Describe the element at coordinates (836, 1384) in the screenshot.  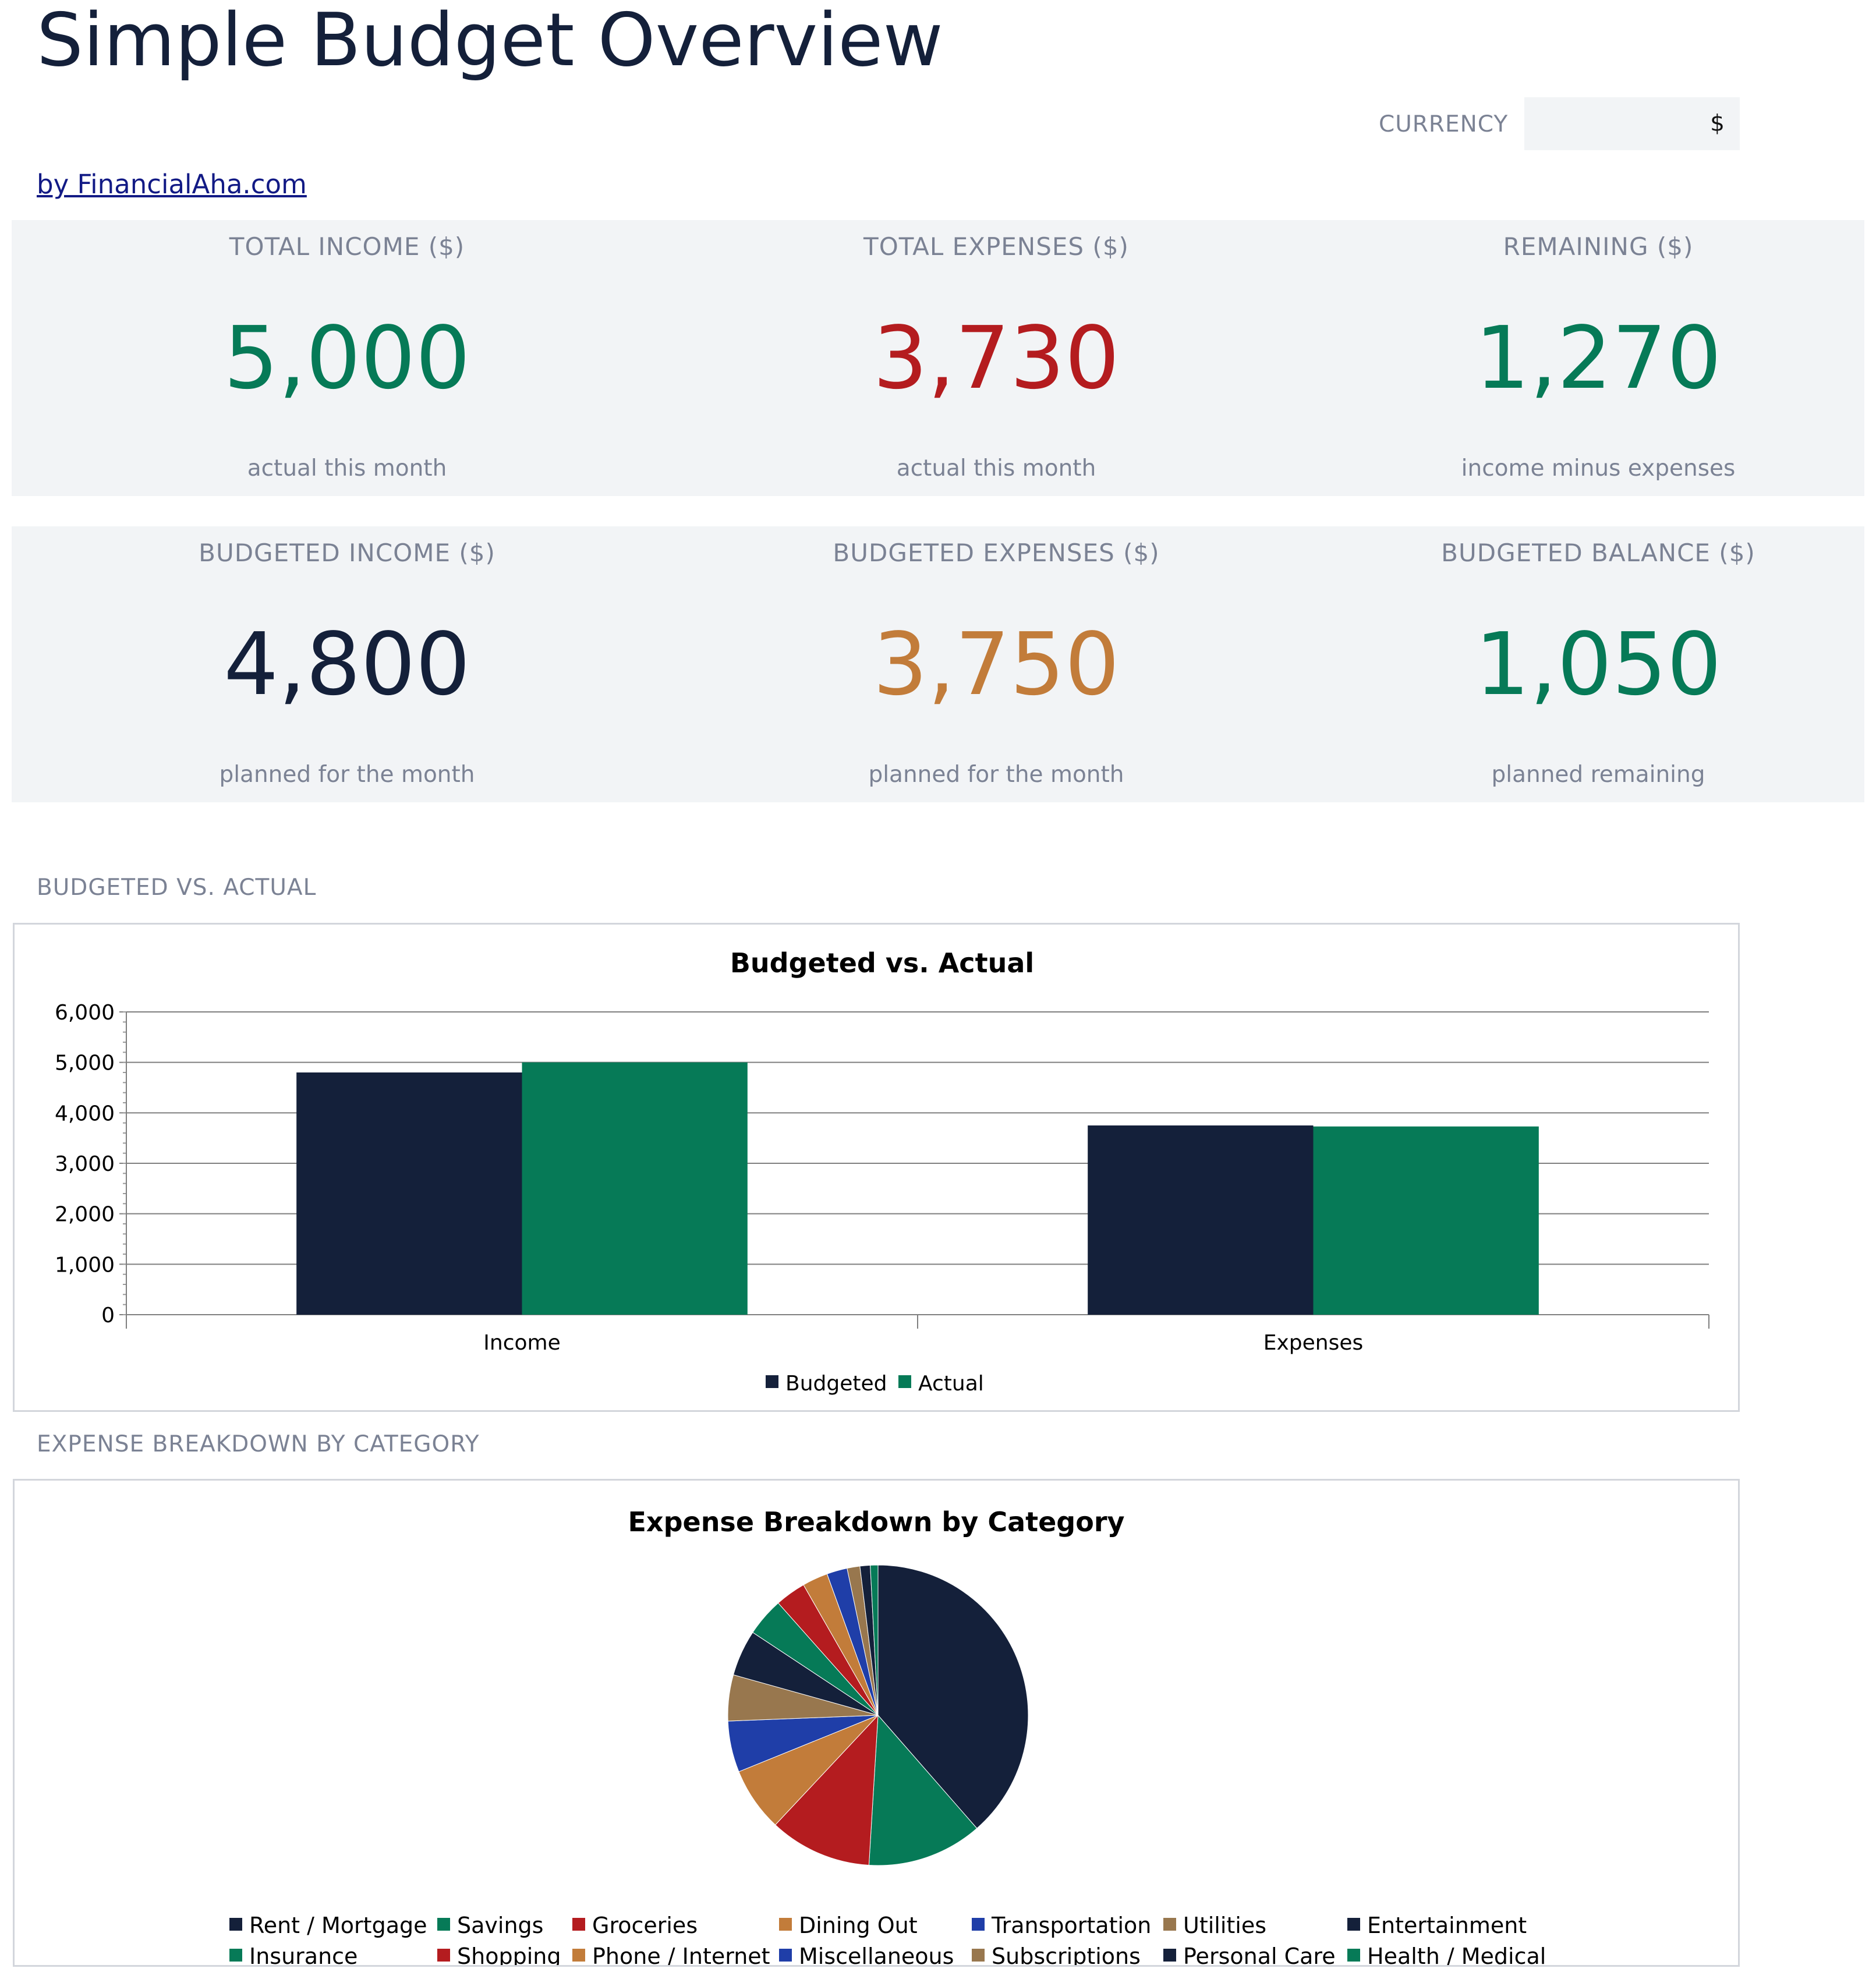
I see `legend-label: Budgeted` at that location.